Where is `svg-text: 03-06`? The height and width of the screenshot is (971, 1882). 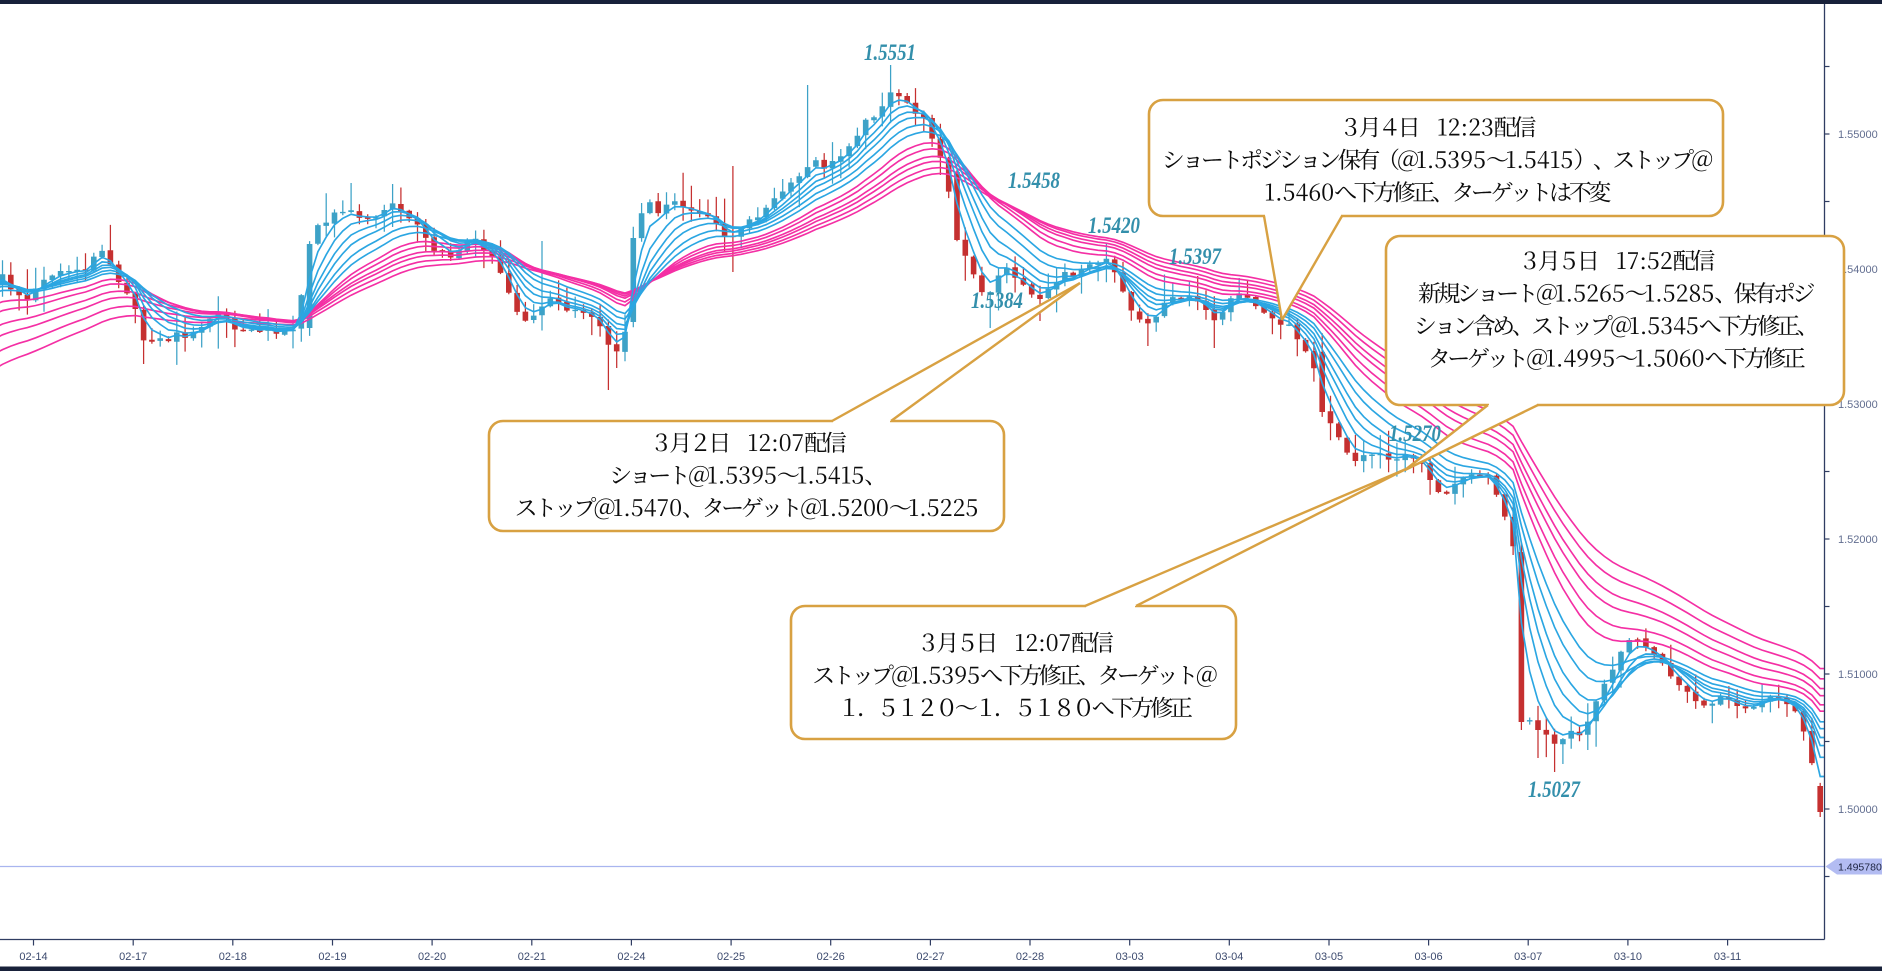
svg-text: 03-06 is located at coordinates (1429, 957).